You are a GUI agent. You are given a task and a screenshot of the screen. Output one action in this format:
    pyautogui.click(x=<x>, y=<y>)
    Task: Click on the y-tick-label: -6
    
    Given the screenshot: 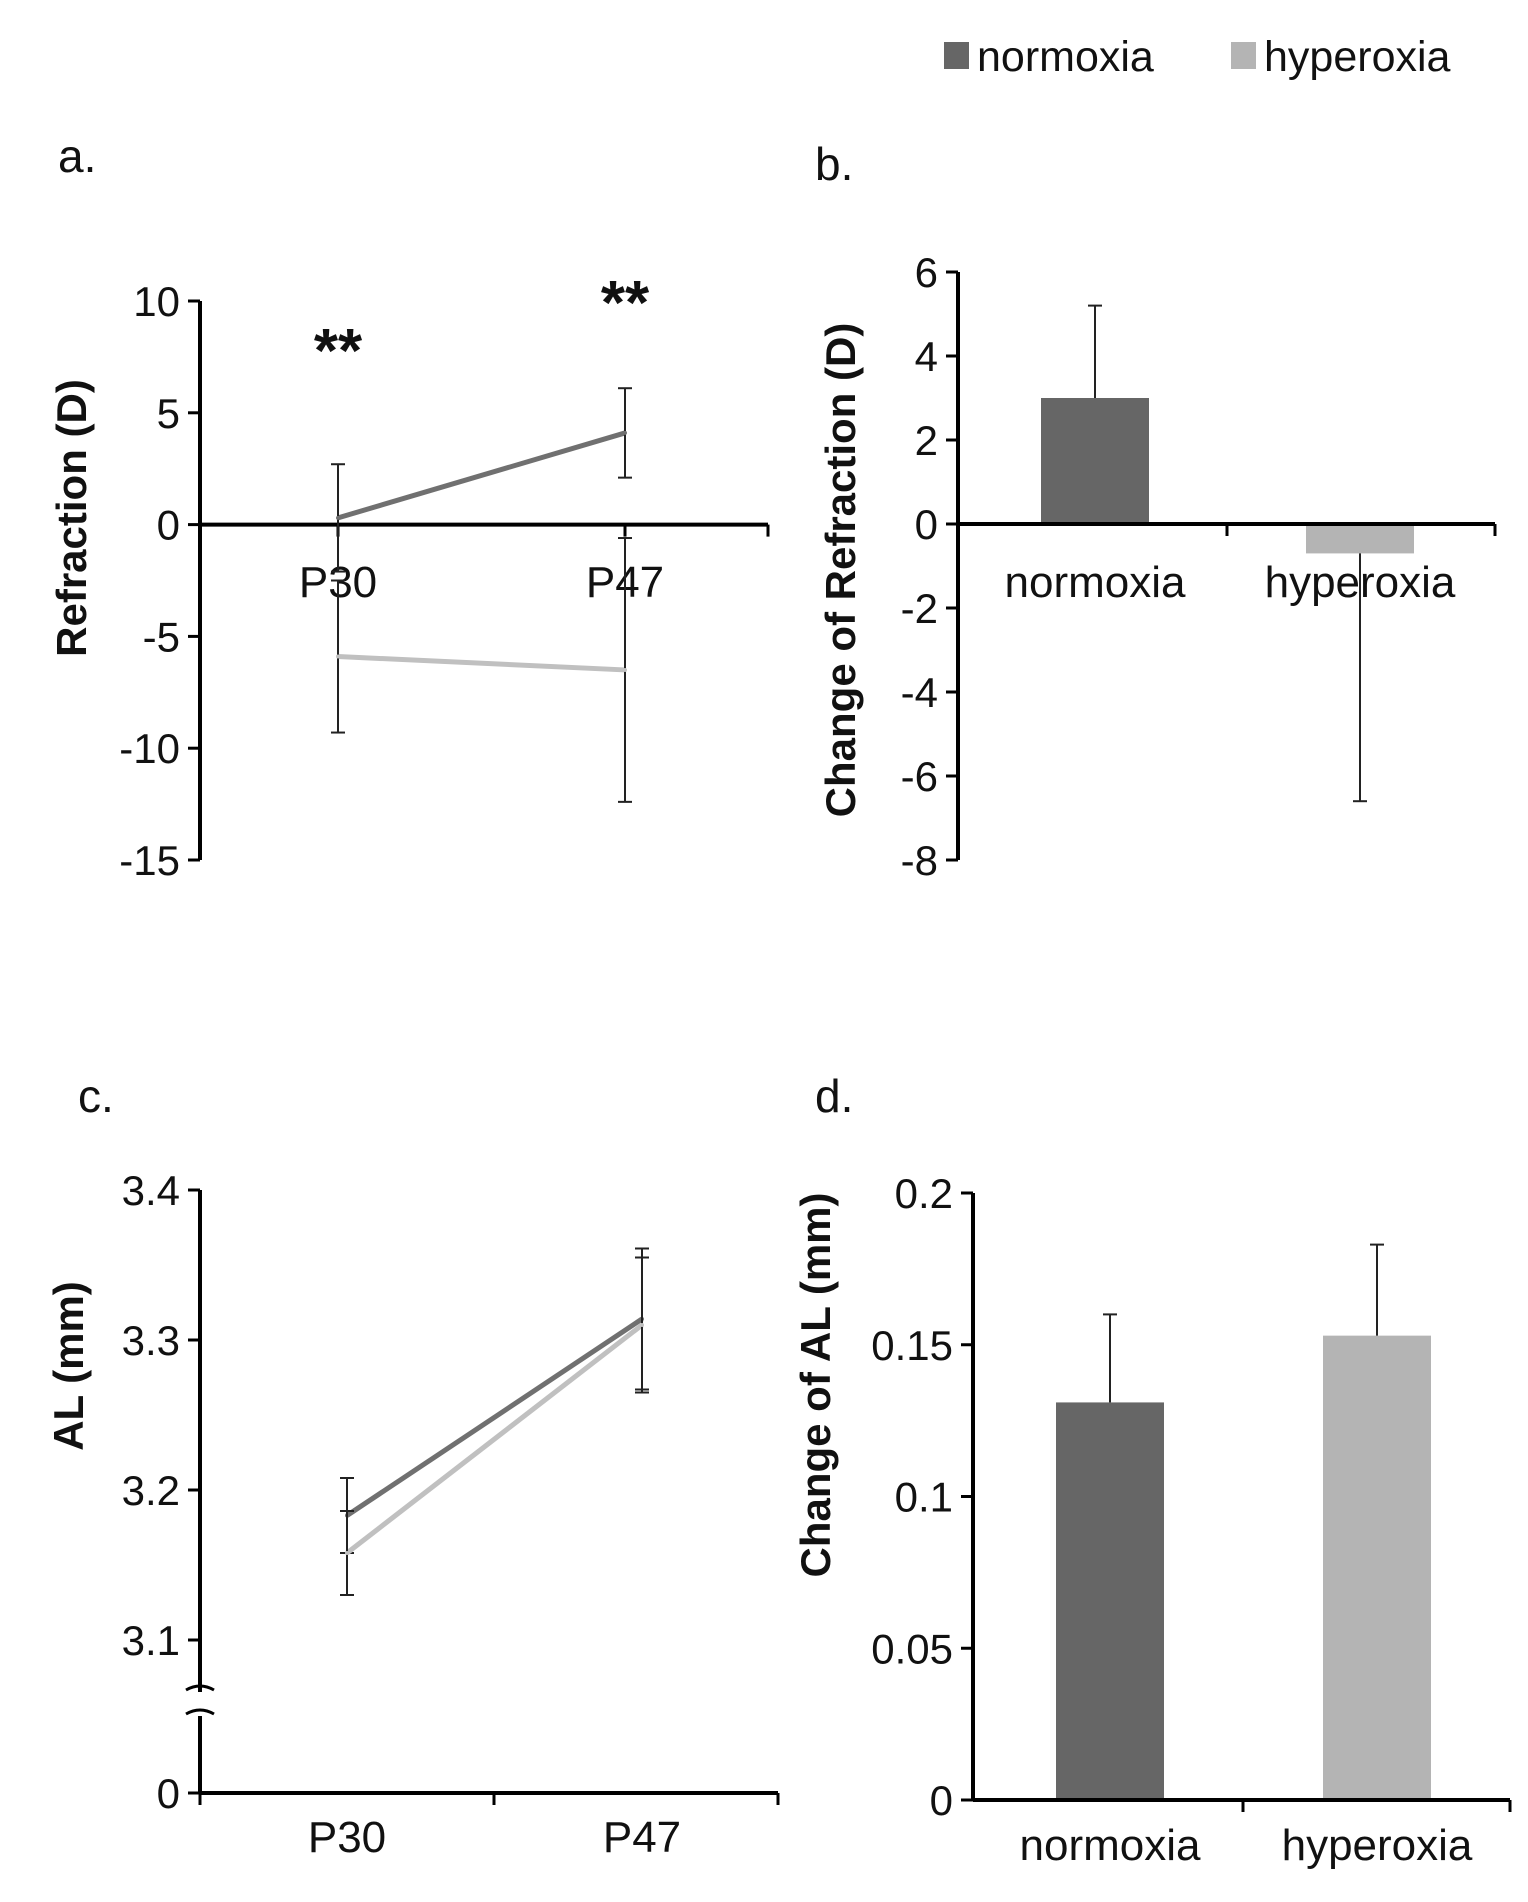 What is the action you would take?
    pyautogui.click(x=919, y=776)
    